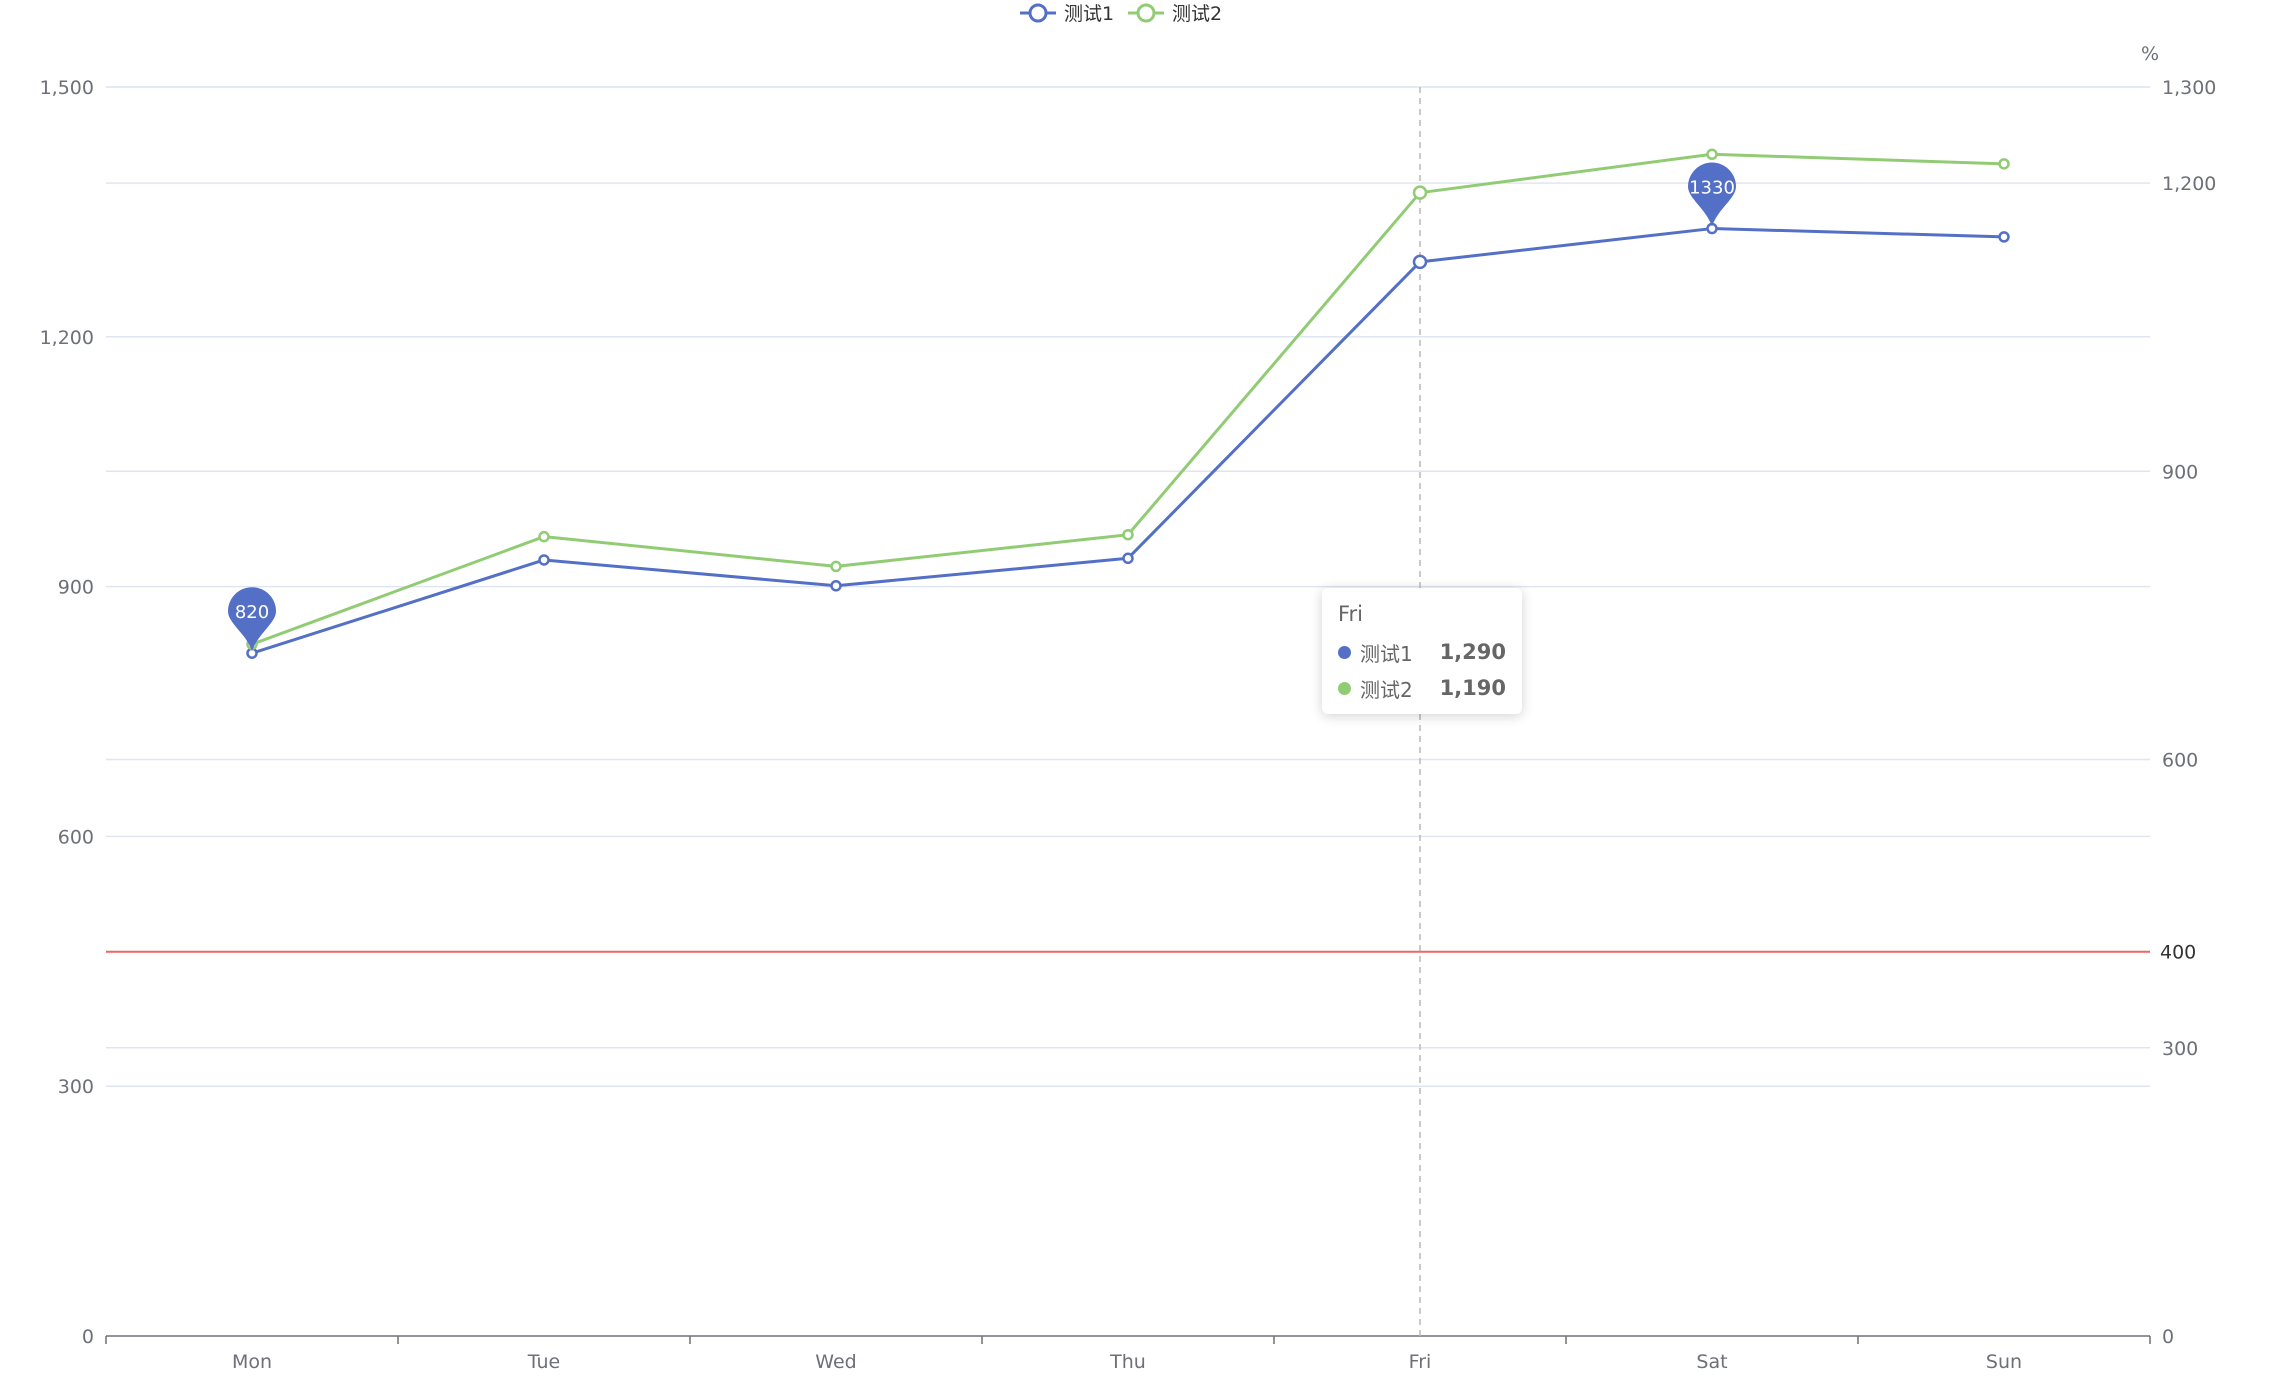 This screenshot has height=1378, width=2277. Describe the element at coordinates (2189, 184) in the screenshot. I see `y-right-tick-label: 1,200` at that location.